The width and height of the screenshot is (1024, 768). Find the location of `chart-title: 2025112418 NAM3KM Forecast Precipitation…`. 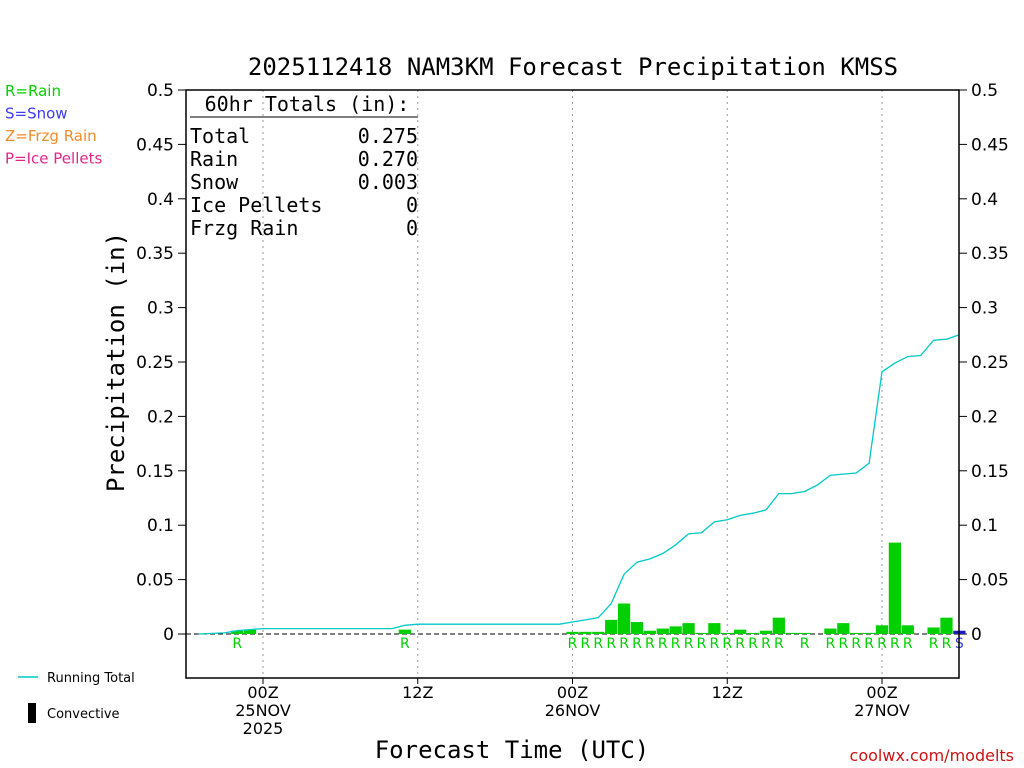

chart-title: 2025112418 NAM3KM Forecast Precipitation… is located at coordinates (573, 67).